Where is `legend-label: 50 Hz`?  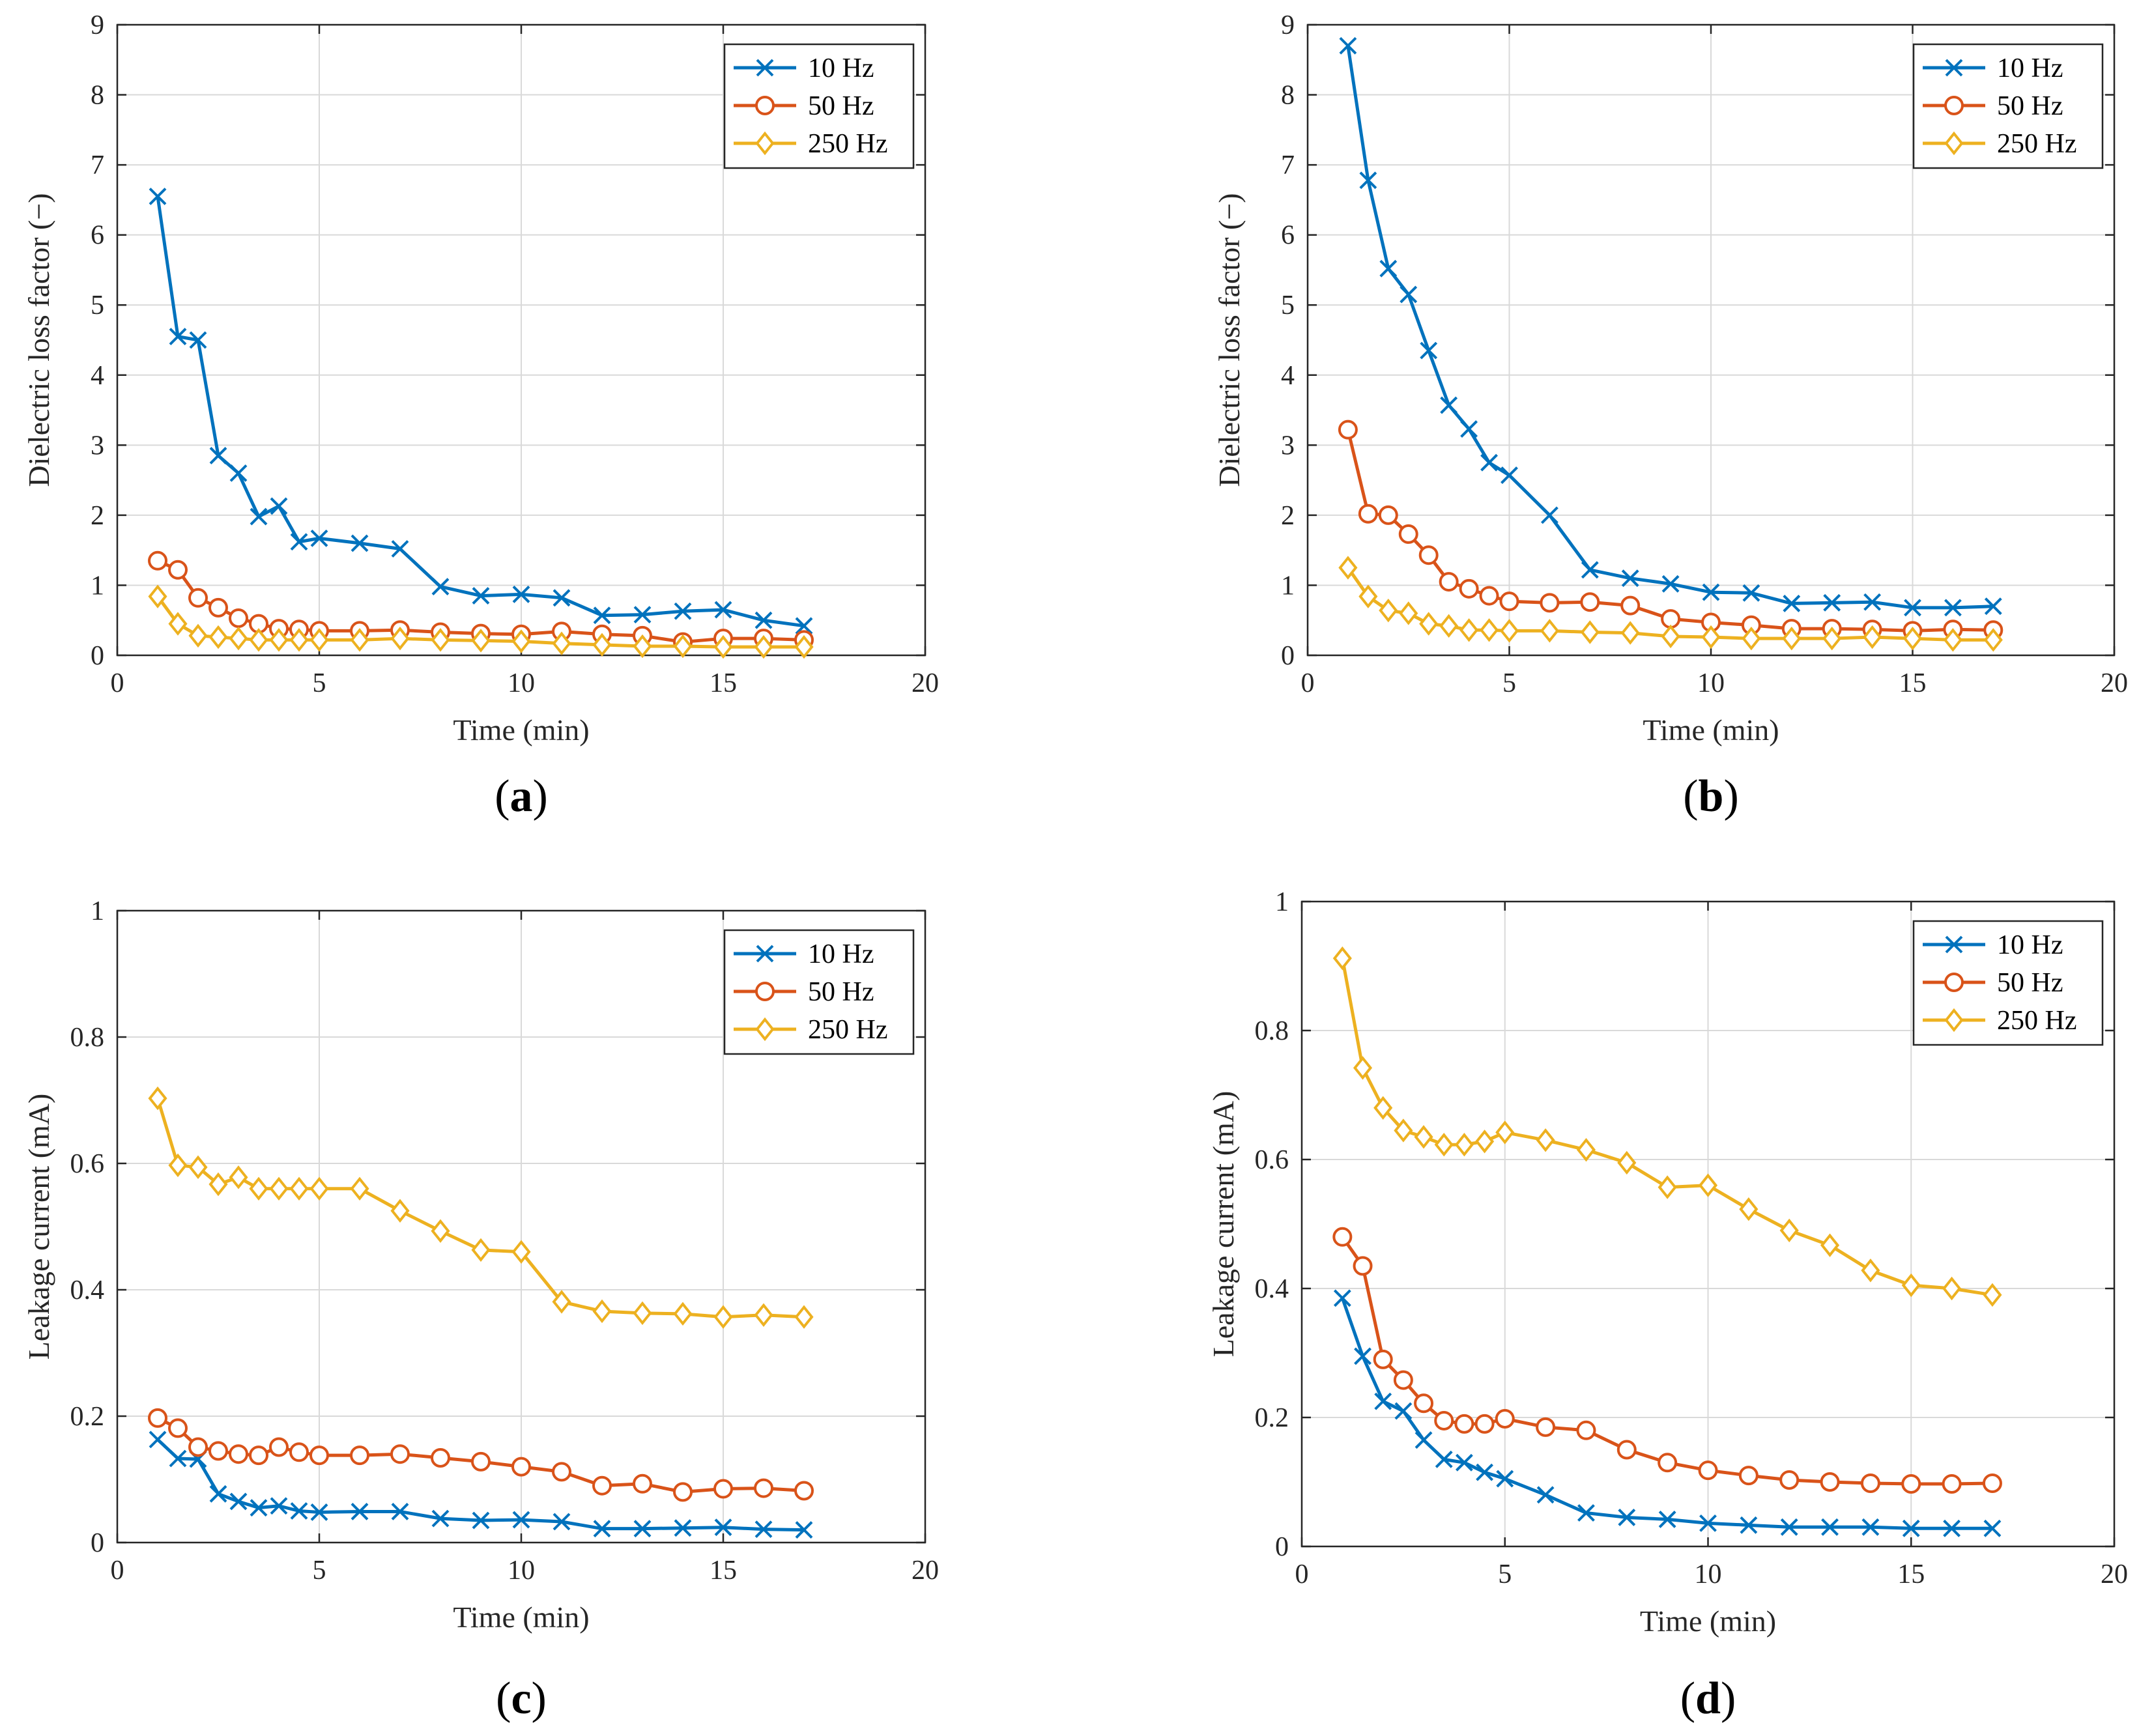
legend-label: 50 Hz is located at coordinates (841, 106).